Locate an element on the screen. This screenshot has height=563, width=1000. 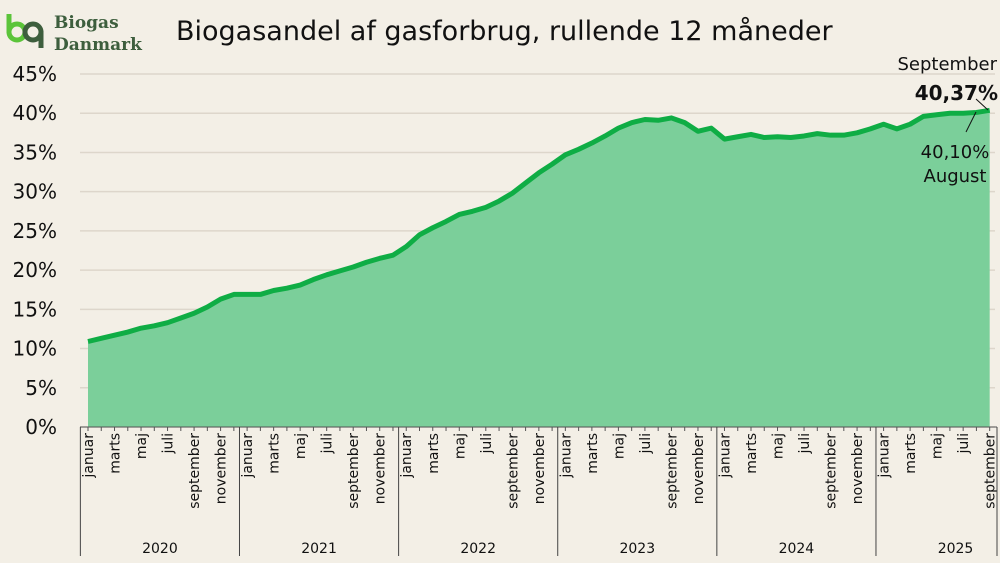
annotations: September 40,37% 40,10% August is located at coordinates (948, 120).